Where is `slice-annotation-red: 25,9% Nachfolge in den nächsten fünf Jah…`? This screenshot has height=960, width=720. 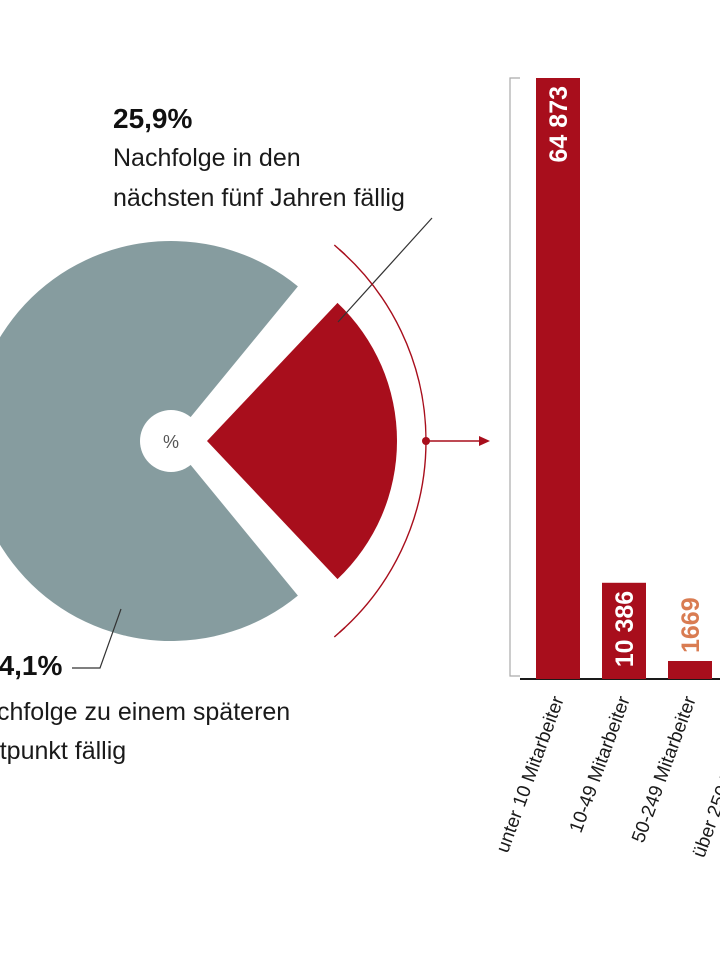
slice-annotation-red: 25,9% Nachfolge in den nächsten fünf Jah… is located at coordinates (273, 213).